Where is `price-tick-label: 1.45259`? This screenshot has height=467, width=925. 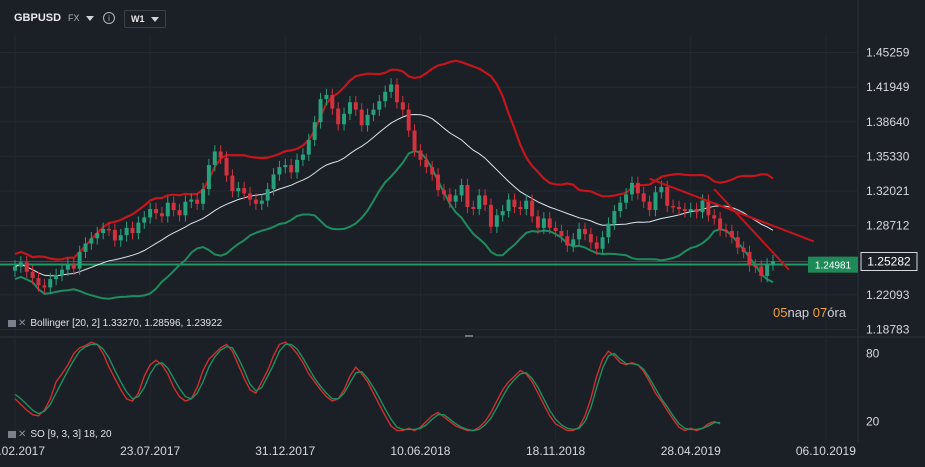 price-tick-label: 1.45259 is located at coordinates (888, 53).